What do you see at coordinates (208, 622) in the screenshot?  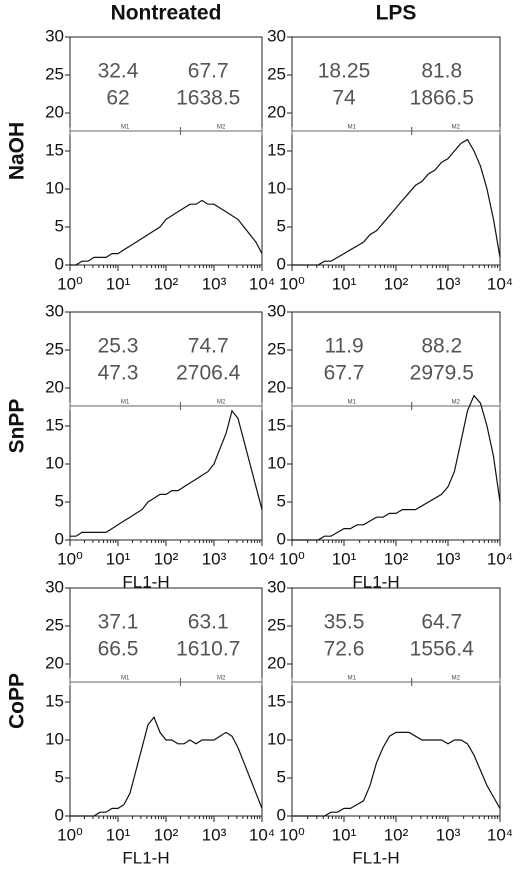 I see `gate-statistic: 63.1` at bounding box center [208, 622].